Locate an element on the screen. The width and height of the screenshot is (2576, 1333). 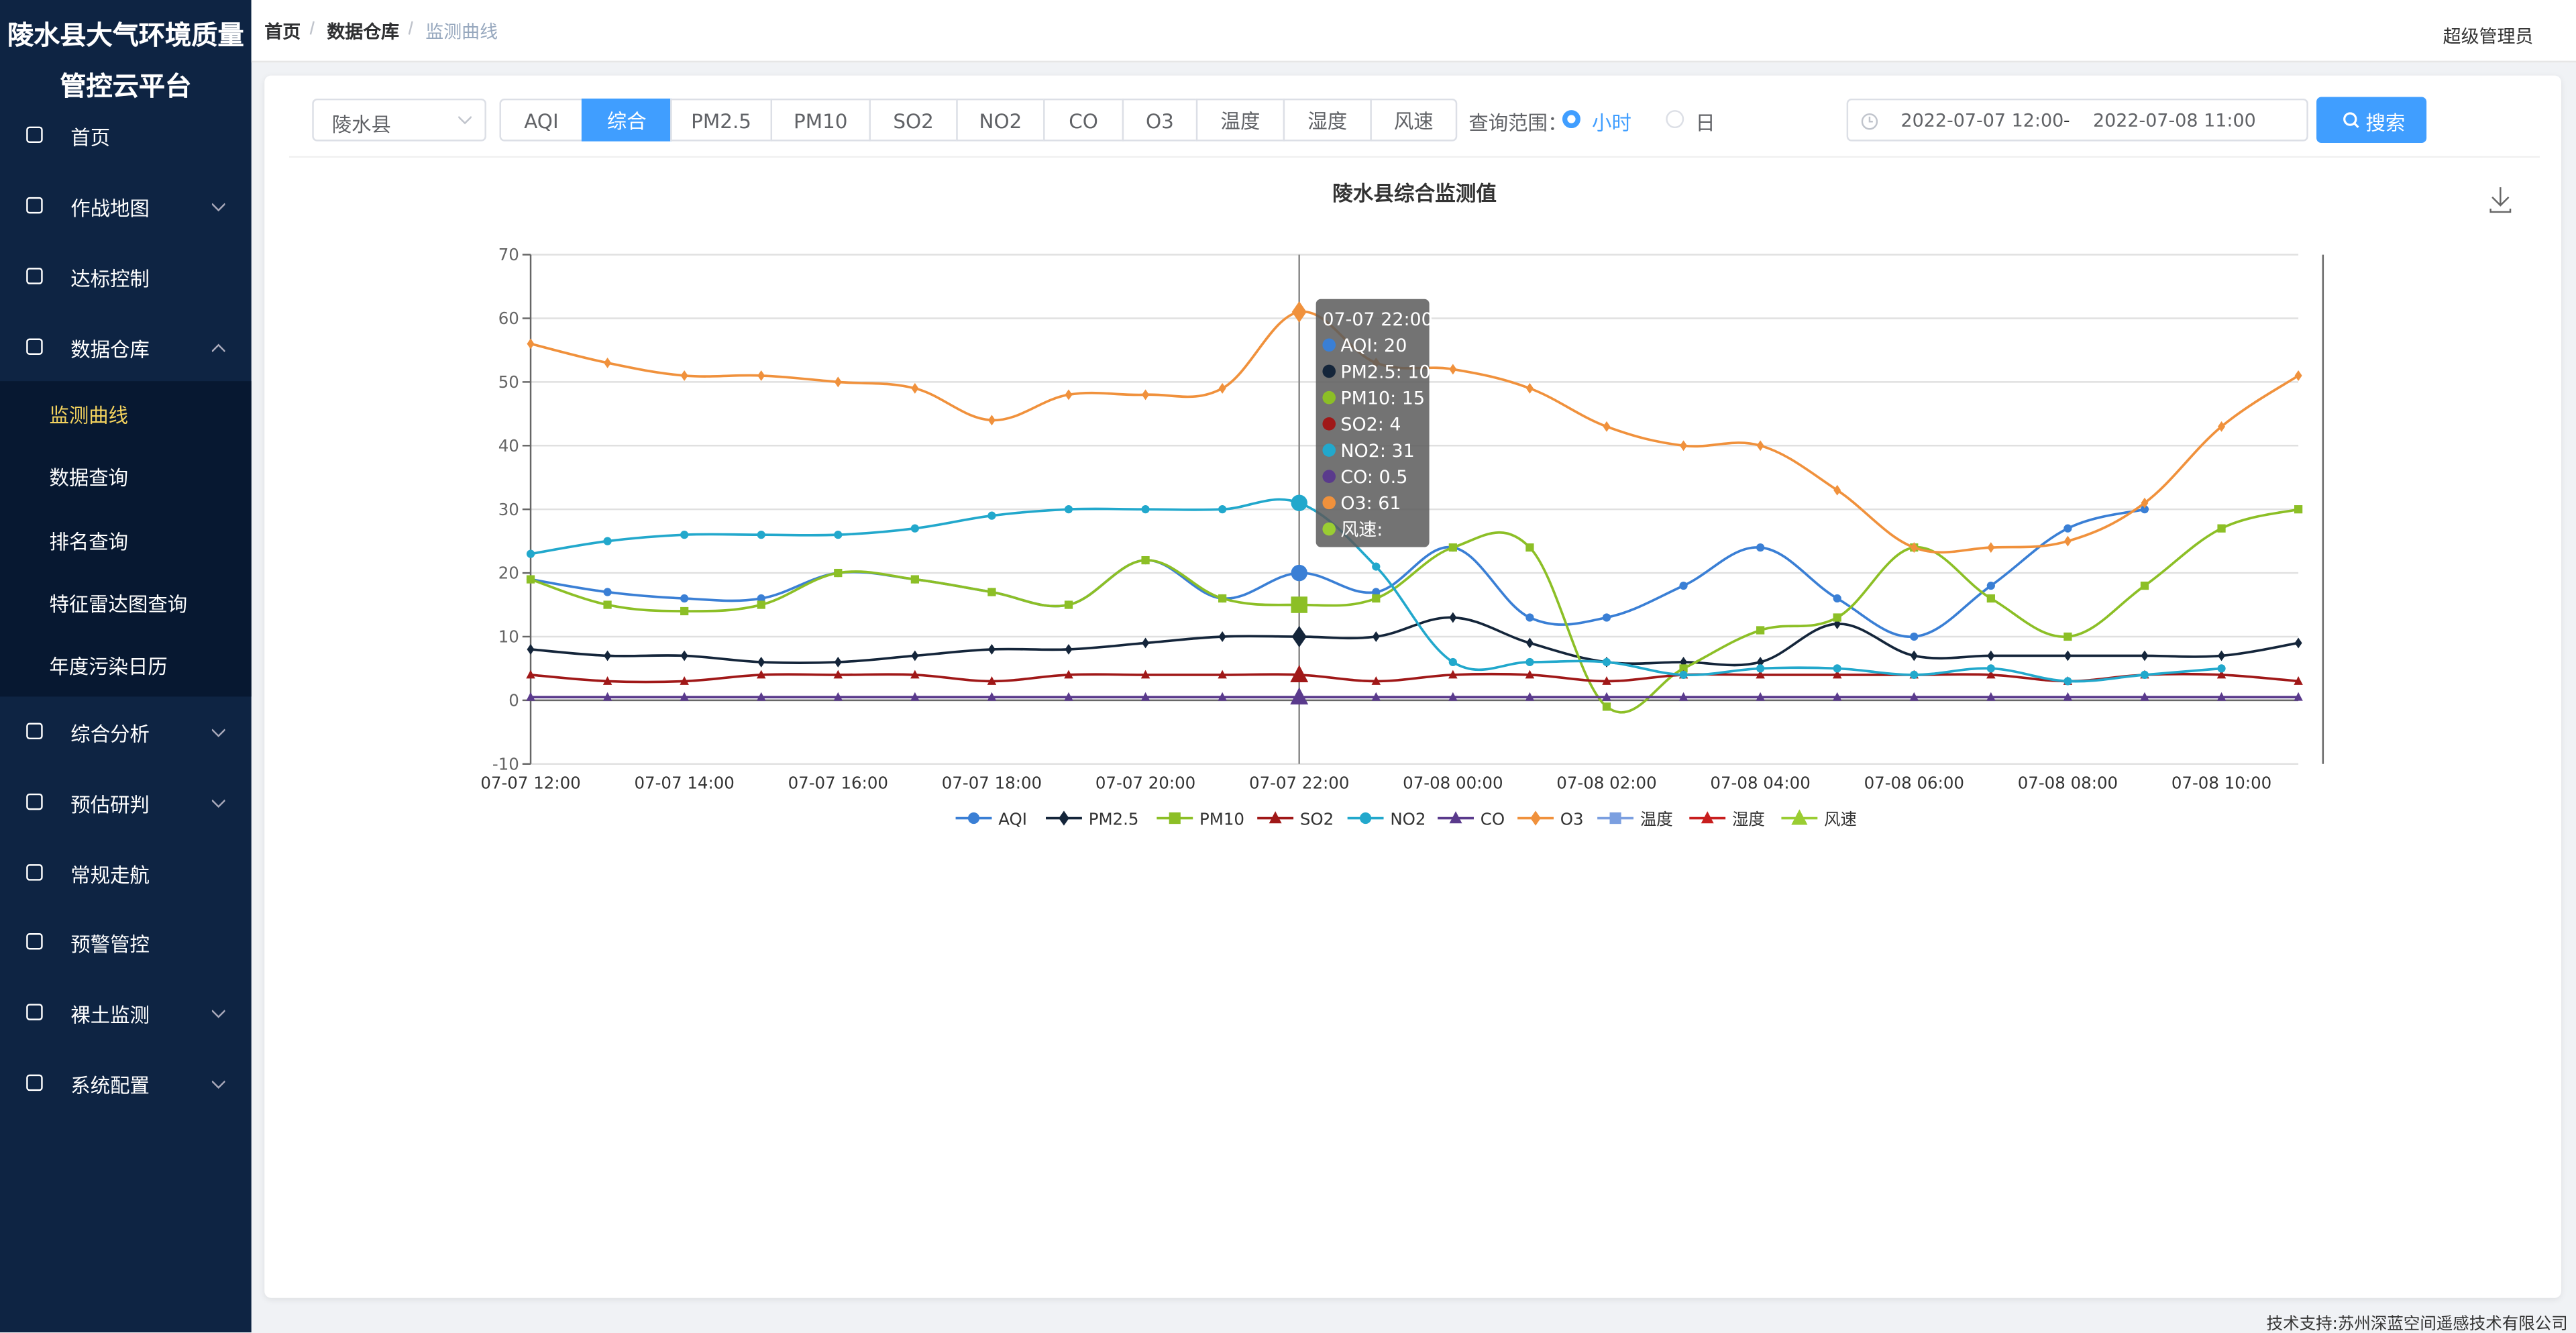
tab-button: CO is located at coordinates (1083, 120).